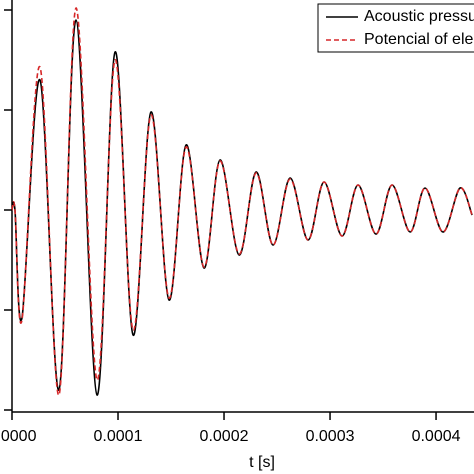 This screenshot has height=474, width=474. I want to click on legend-label: Potencial of electromagnetic field, so click(419, 39).